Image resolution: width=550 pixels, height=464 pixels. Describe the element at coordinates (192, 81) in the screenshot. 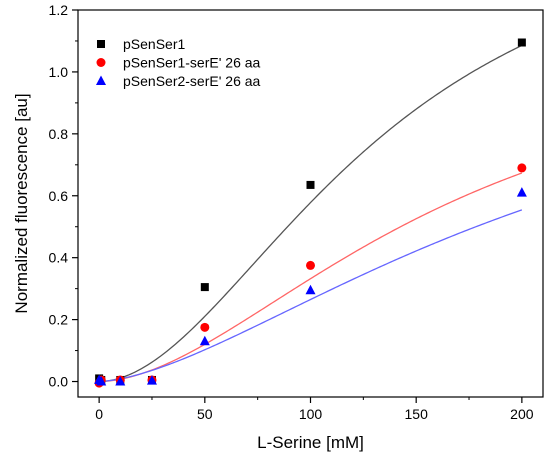

I see `legend-label: pSenSer2-serE' 26 aa` at that location.